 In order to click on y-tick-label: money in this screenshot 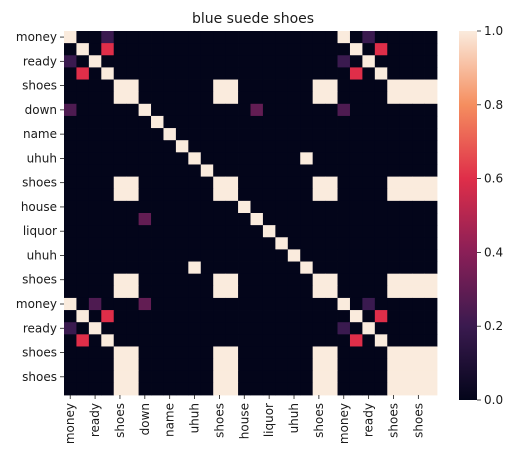, I will do `click(36, 37)`.